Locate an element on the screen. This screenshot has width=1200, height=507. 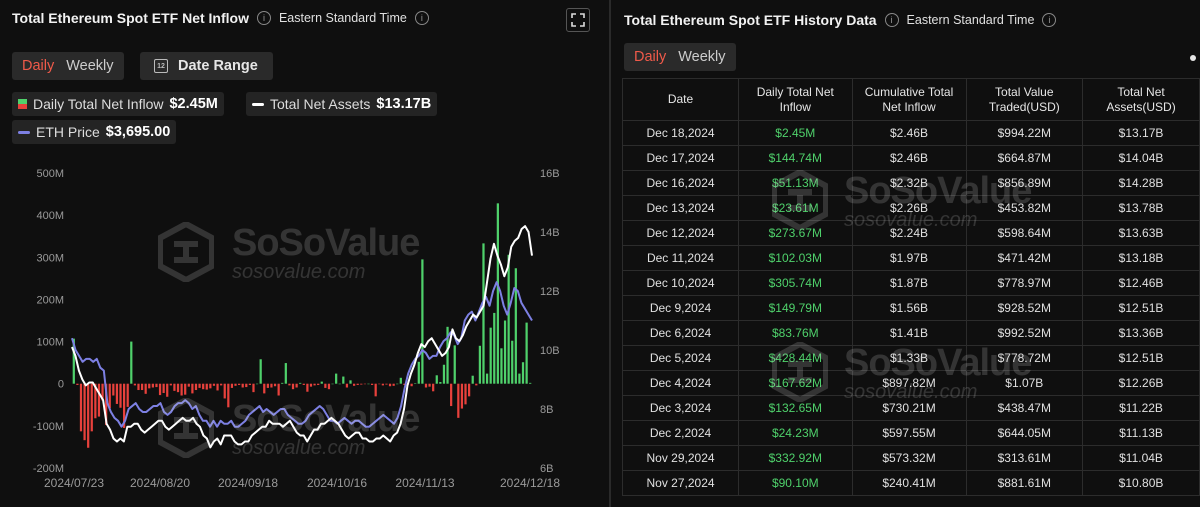
cell-date: Dec 12,2024 is located at coordinates (680, 233).